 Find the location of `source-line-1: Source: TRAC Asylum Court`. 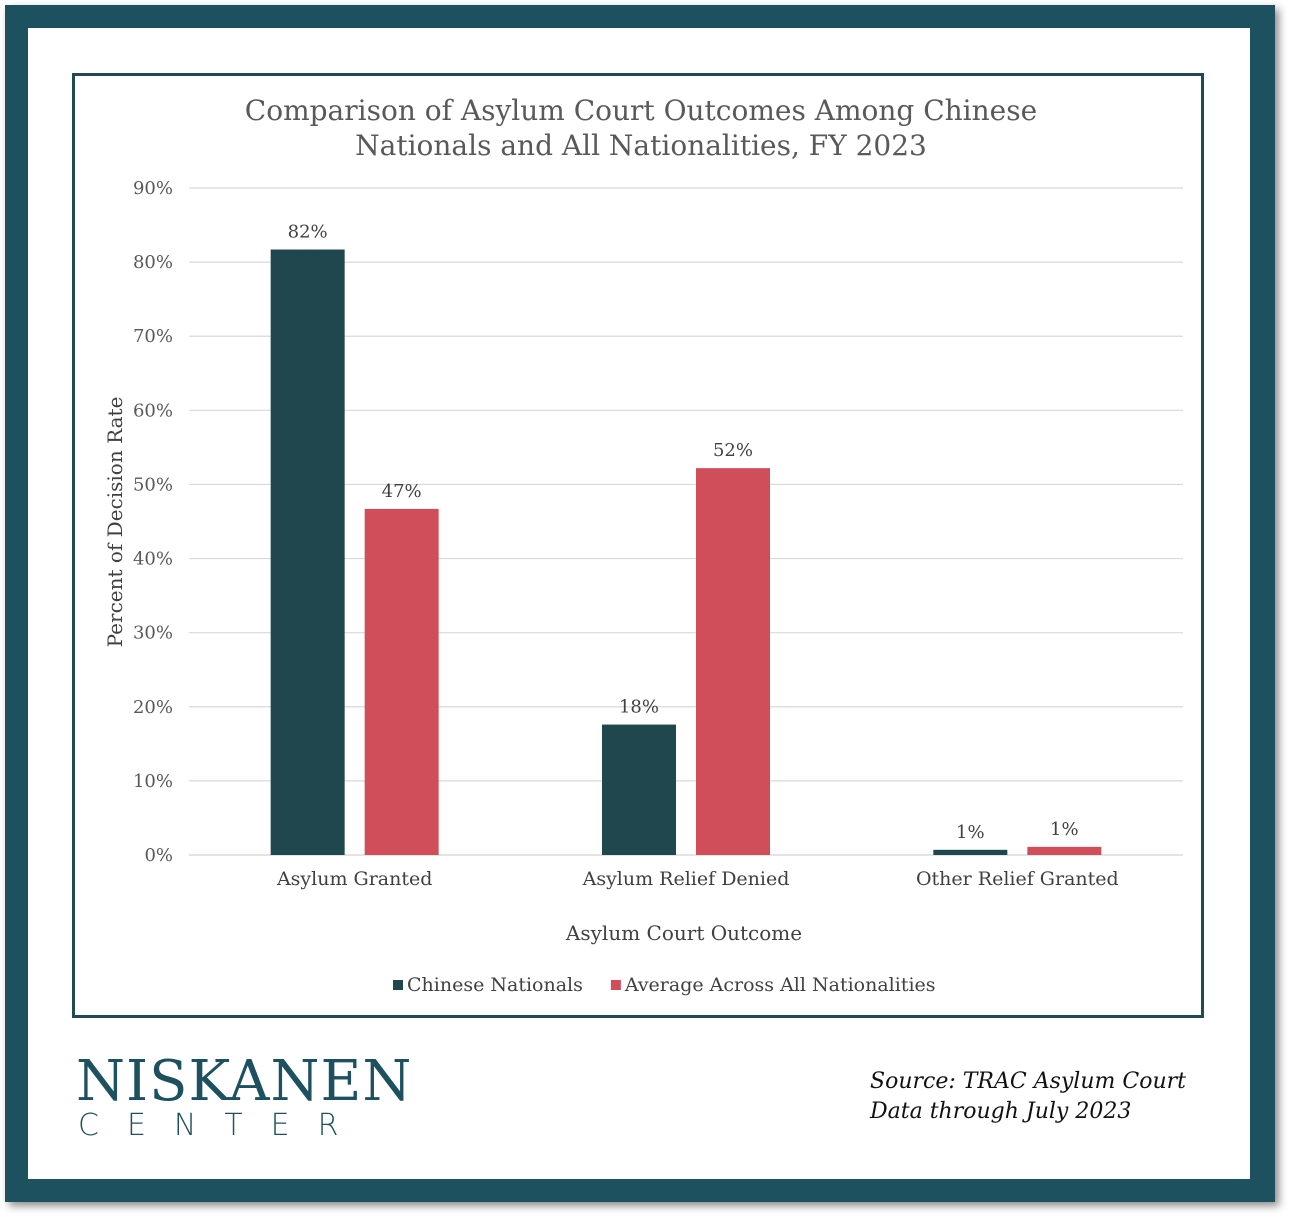

source-line-1: Source: TRAC Asylum Court is located at coordinates (1028, 1081).